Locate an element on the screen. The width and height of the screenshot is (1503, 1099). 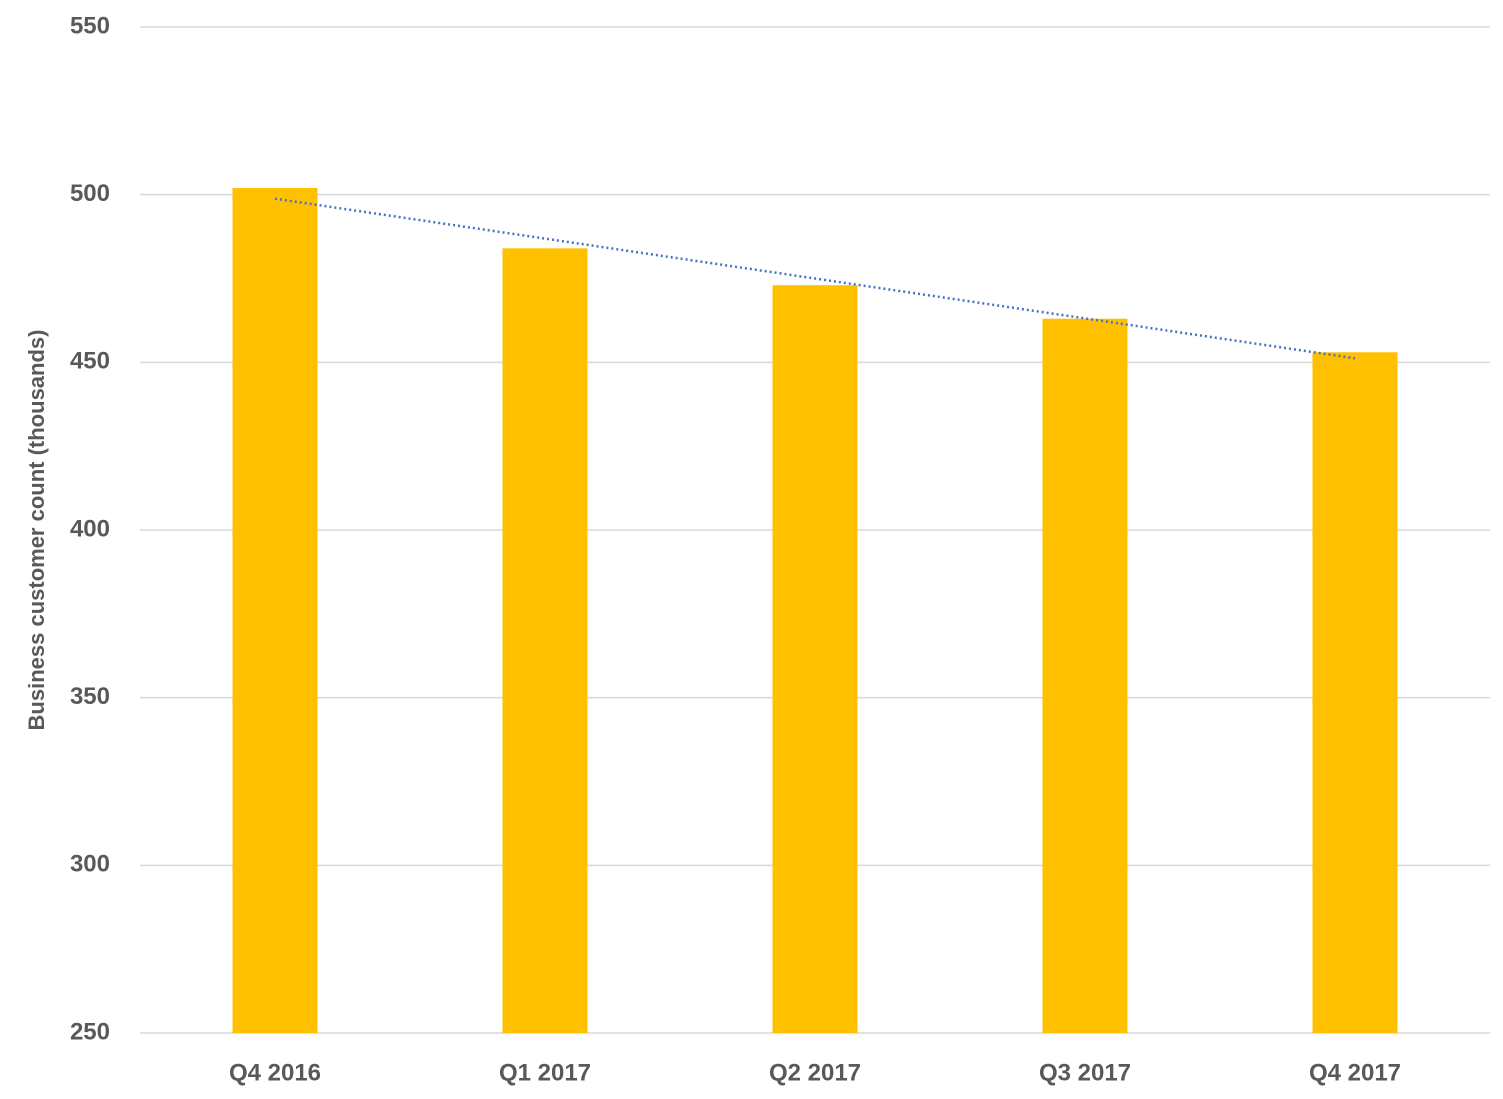
x-tick-label: Q4 2016 is located at coordinates (275, 1072).